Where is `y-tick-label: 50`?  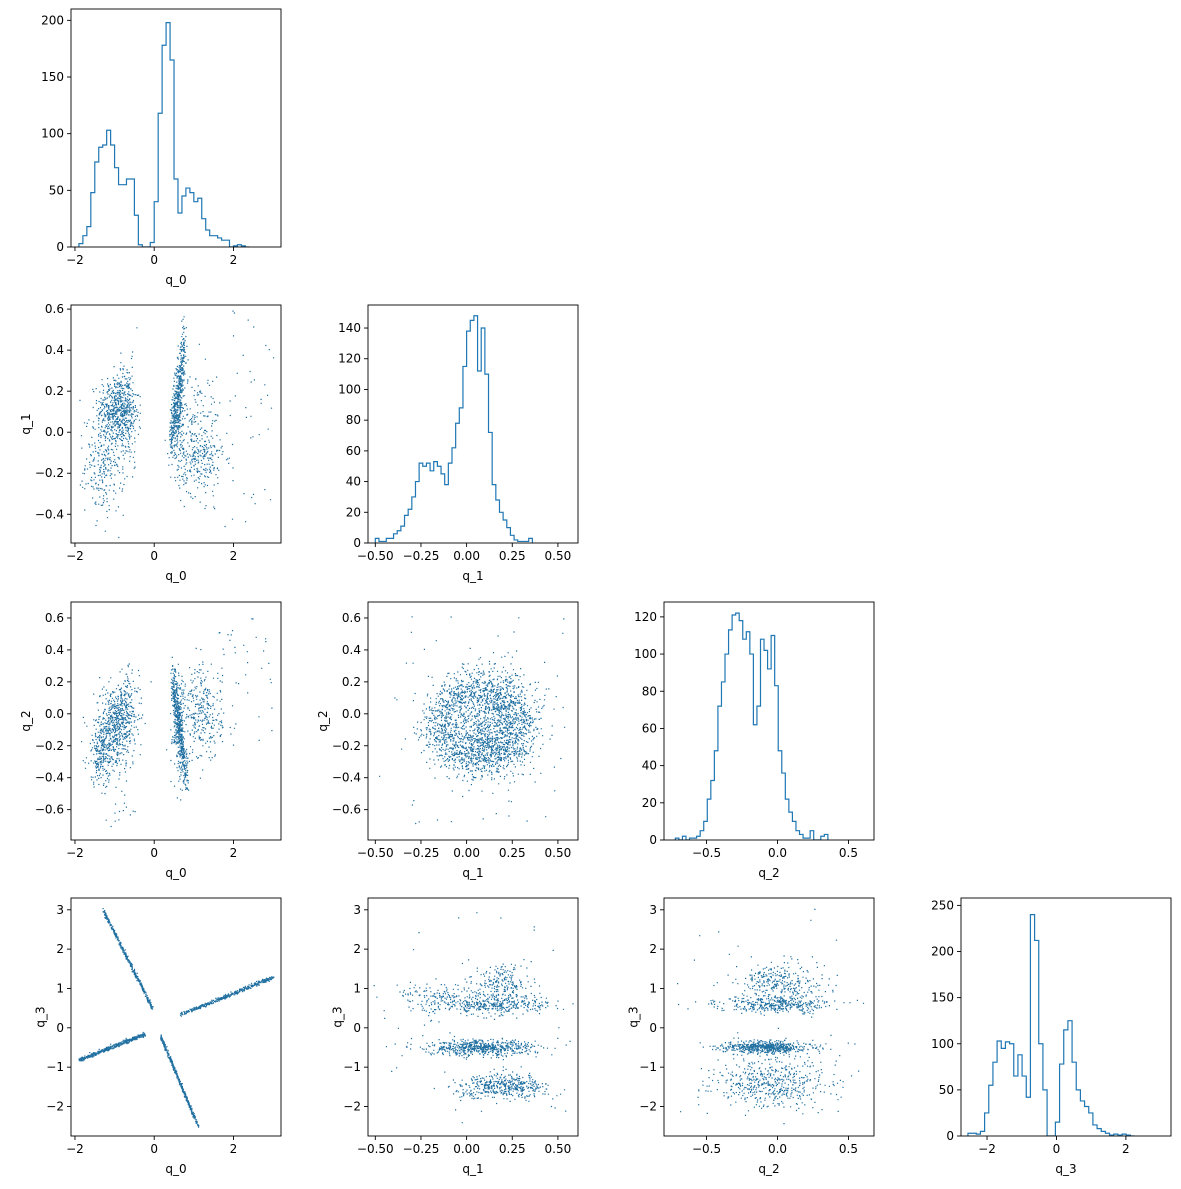
y-tick-label: 50 is located at coordinates (946, 1090).